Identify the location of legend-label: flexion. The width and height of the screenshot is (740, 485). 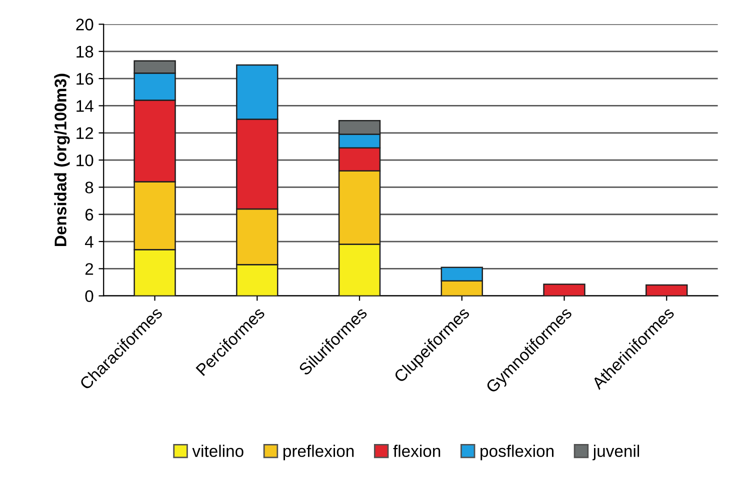
(416, 451).